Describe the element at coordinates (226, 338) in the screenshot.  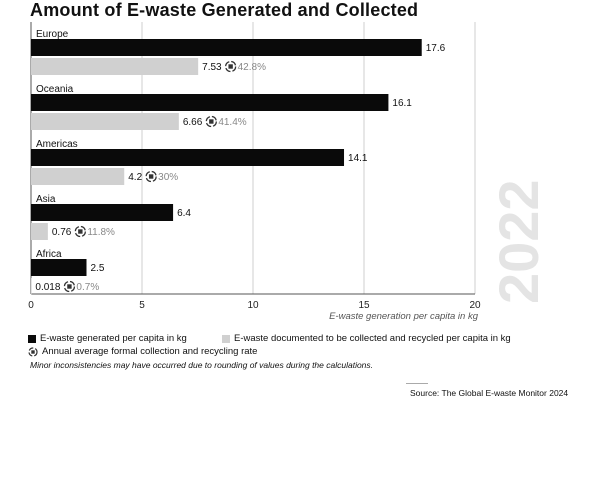
I see `collected-swatch` at that location.